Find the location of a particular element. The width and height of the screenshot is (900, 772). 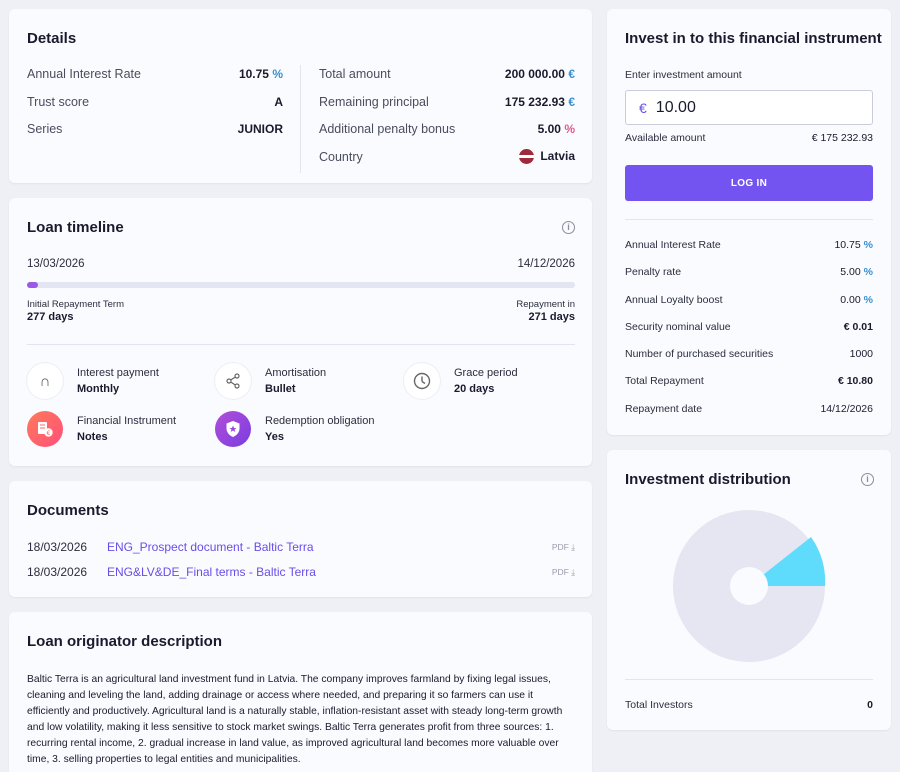

total-investors-row: Total Investors 0 is located at coordinates (749, 705).